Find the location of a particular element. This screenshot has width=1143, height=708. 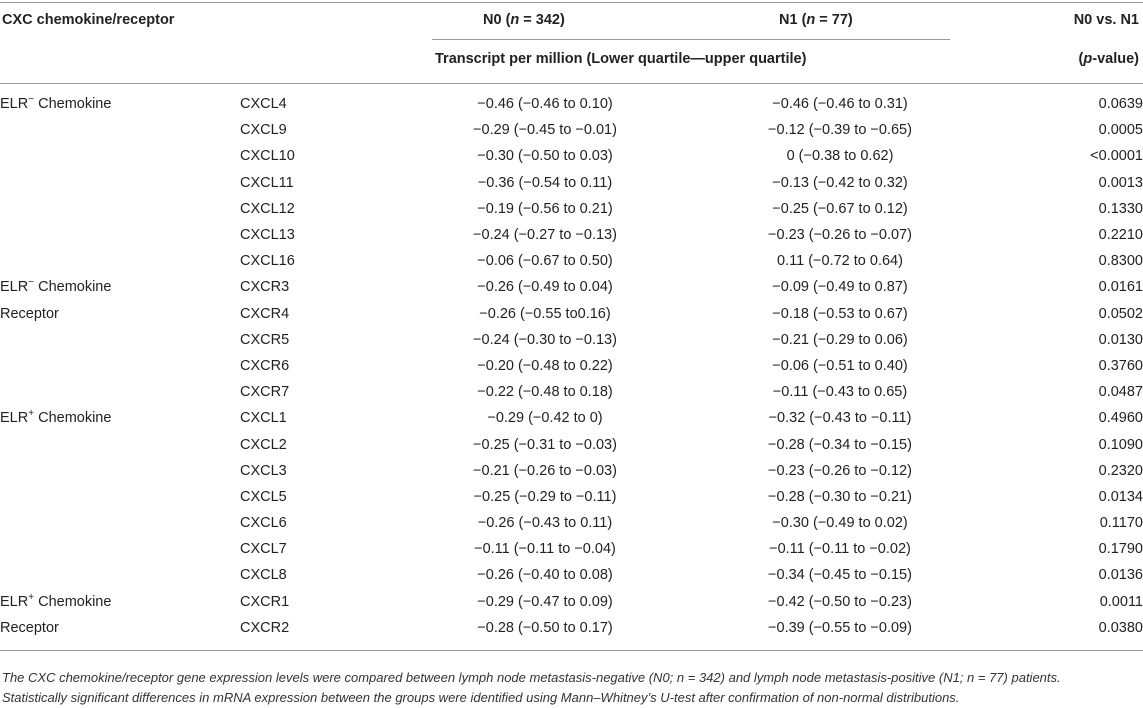

n1-value: −0.30 (−0.49 to 0.02) is located at coordinates (840, 523).